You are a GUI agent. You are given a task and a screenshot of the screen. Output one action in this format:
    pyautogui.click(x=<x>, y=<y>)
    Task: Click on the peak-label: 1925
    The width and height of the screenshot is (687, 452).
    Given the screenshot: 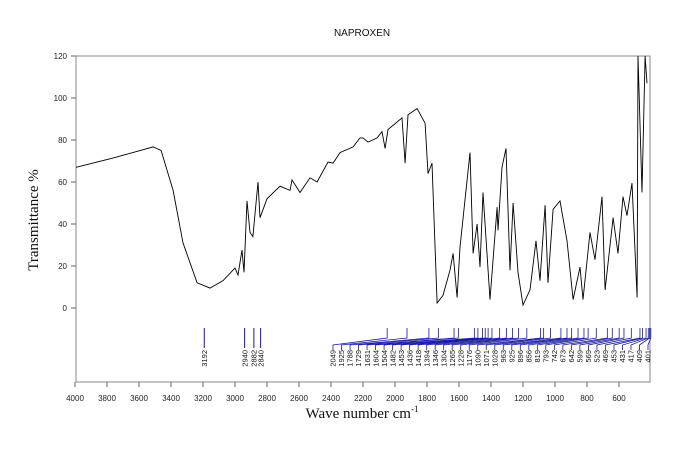 What is the action you would take?
    pyautogui.click(x=341, y=358)
    